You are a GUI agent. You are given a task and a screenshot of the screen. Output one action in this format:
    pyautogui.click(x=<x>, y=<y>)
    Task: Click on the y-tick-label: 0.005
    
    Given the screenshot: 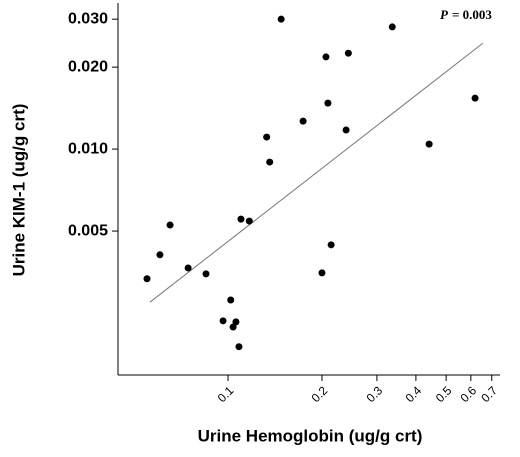 What is the action you would take?
    pyautogui.click(x=88, y=230)
    